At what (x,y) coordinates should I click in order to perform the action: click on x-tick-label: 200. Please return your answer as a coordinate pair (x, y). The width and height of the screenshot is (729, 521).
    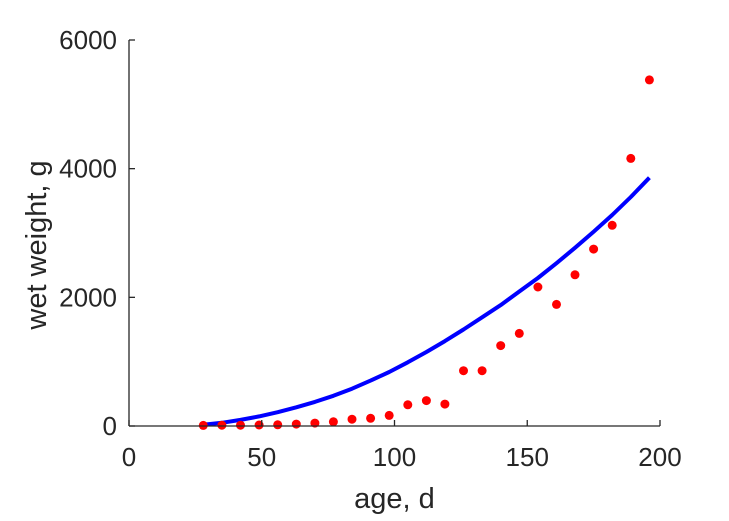
    Looking at the image, I should click on (659, 457).